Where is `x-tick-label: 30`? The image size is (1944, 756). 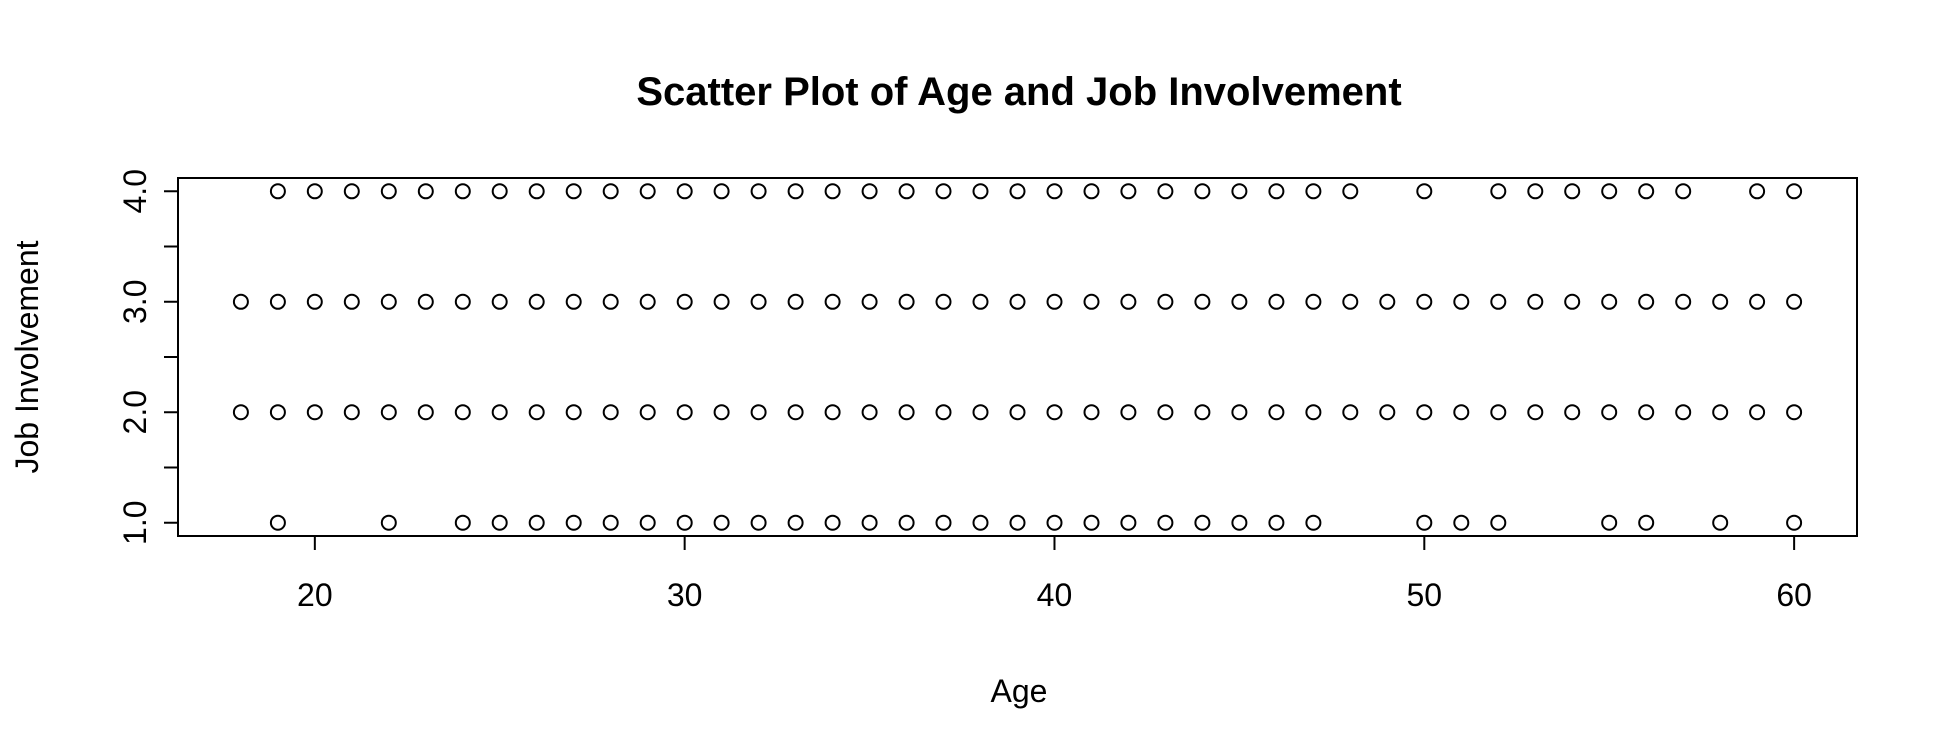
x-tick-label: 30 is located at coordinates (685, 595).